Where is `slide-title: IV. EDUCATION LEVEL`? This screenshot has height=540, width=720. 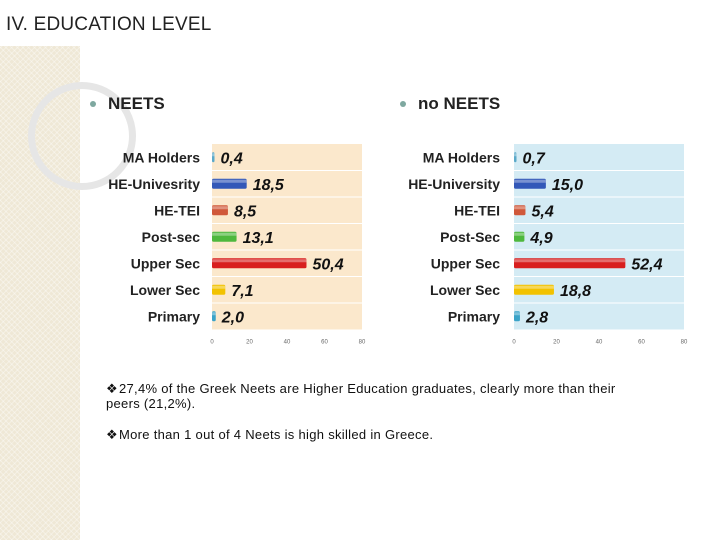
slide-title: IV. EDUCATION LEVEL is located at coordinates (109, 24).